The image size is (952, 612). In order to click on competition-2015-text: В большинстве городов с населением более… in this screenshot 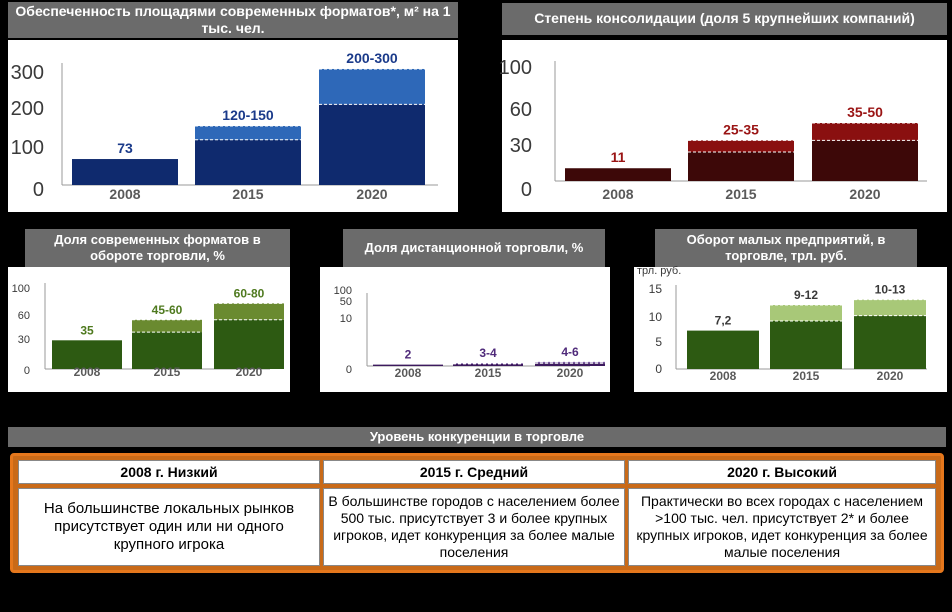, I will do `click(474, 527)`.